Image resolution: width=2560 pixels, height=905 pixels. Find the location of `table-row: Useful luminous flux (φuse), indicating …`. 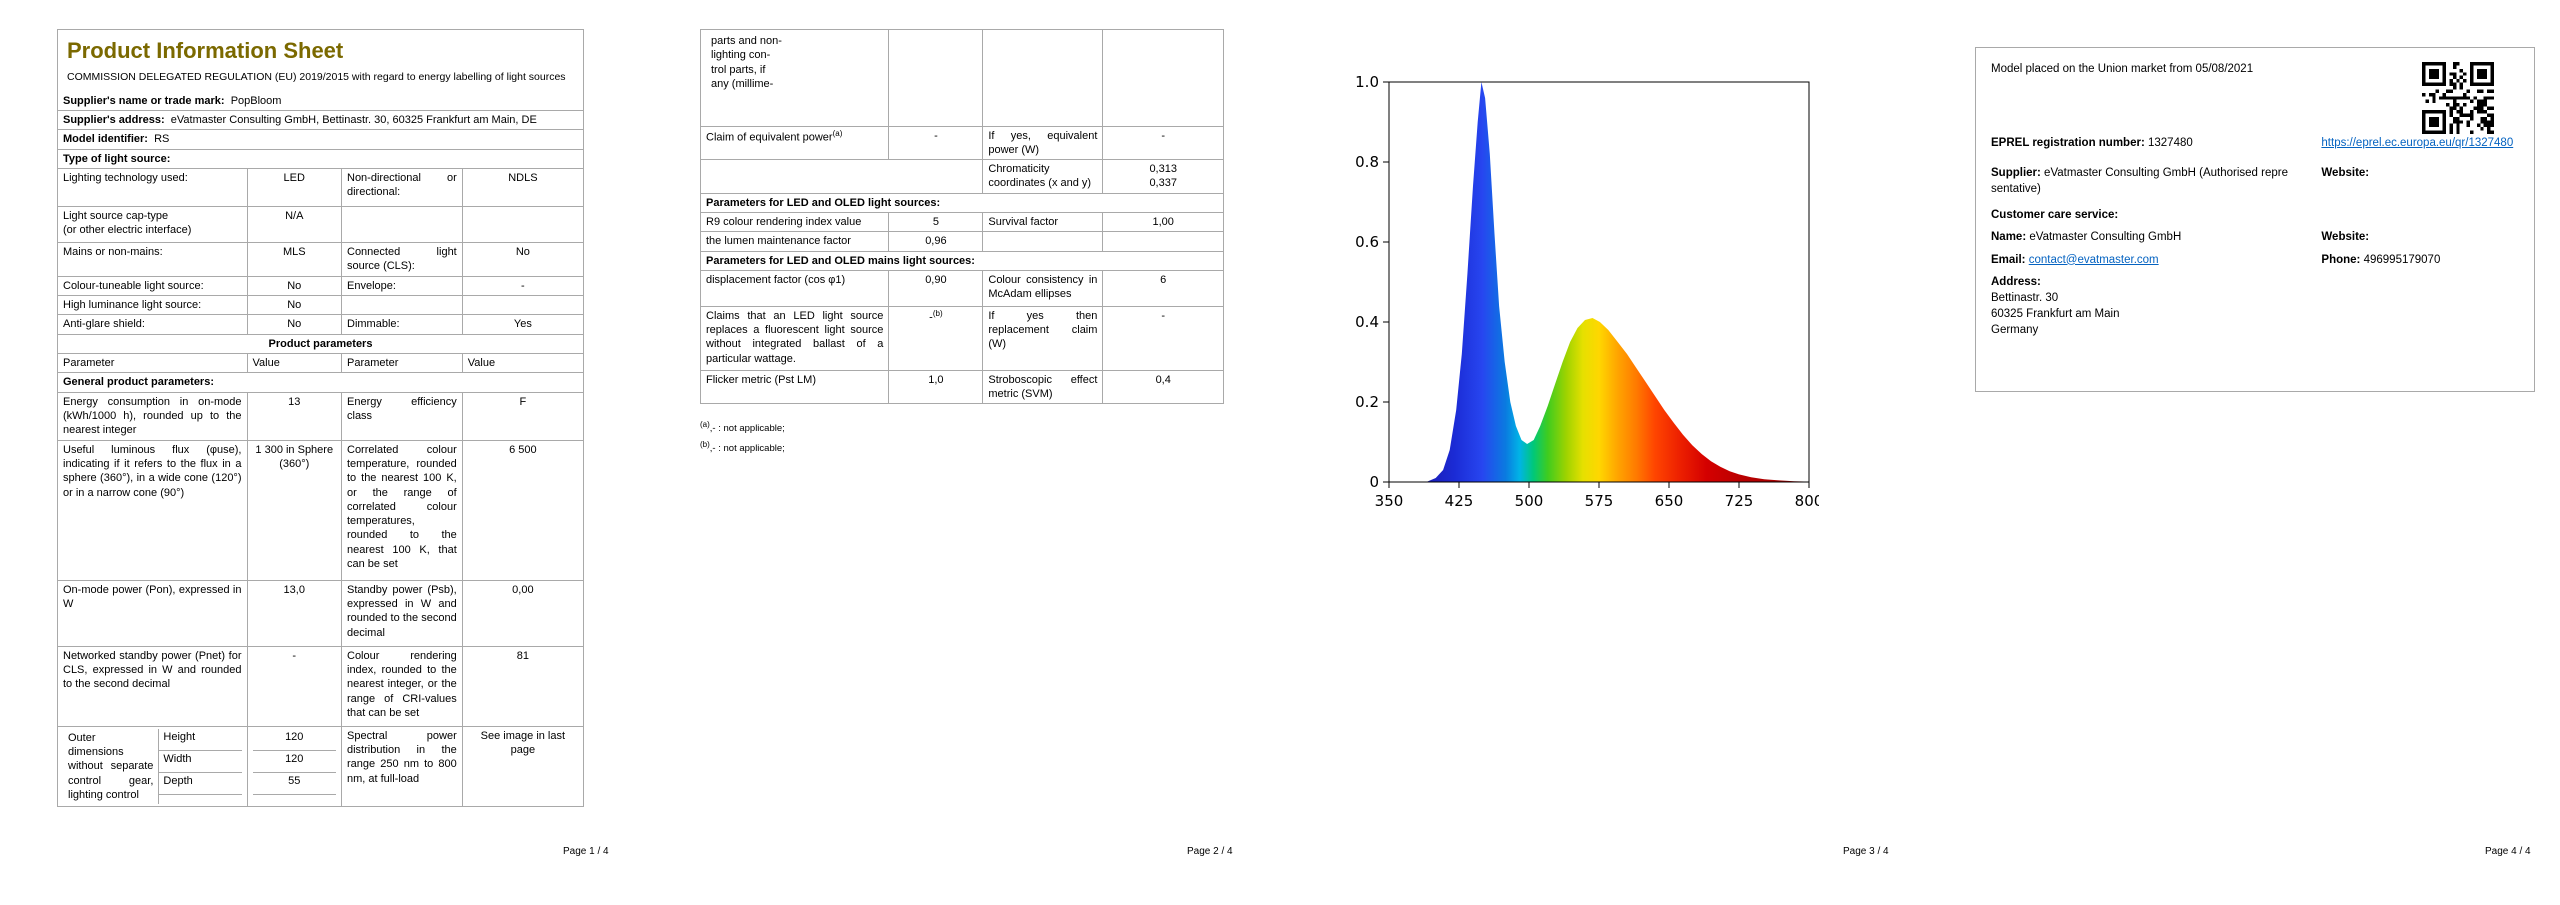

table-row: Useful luminous flux (φuse), indicating … is located at coordinates (320, 510).